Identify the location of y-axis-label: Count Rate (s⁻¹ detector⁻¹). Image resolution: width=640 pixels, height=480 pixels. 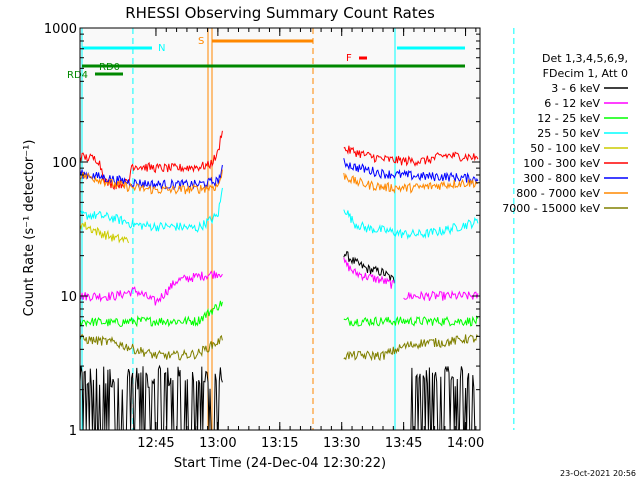
(29, 228).